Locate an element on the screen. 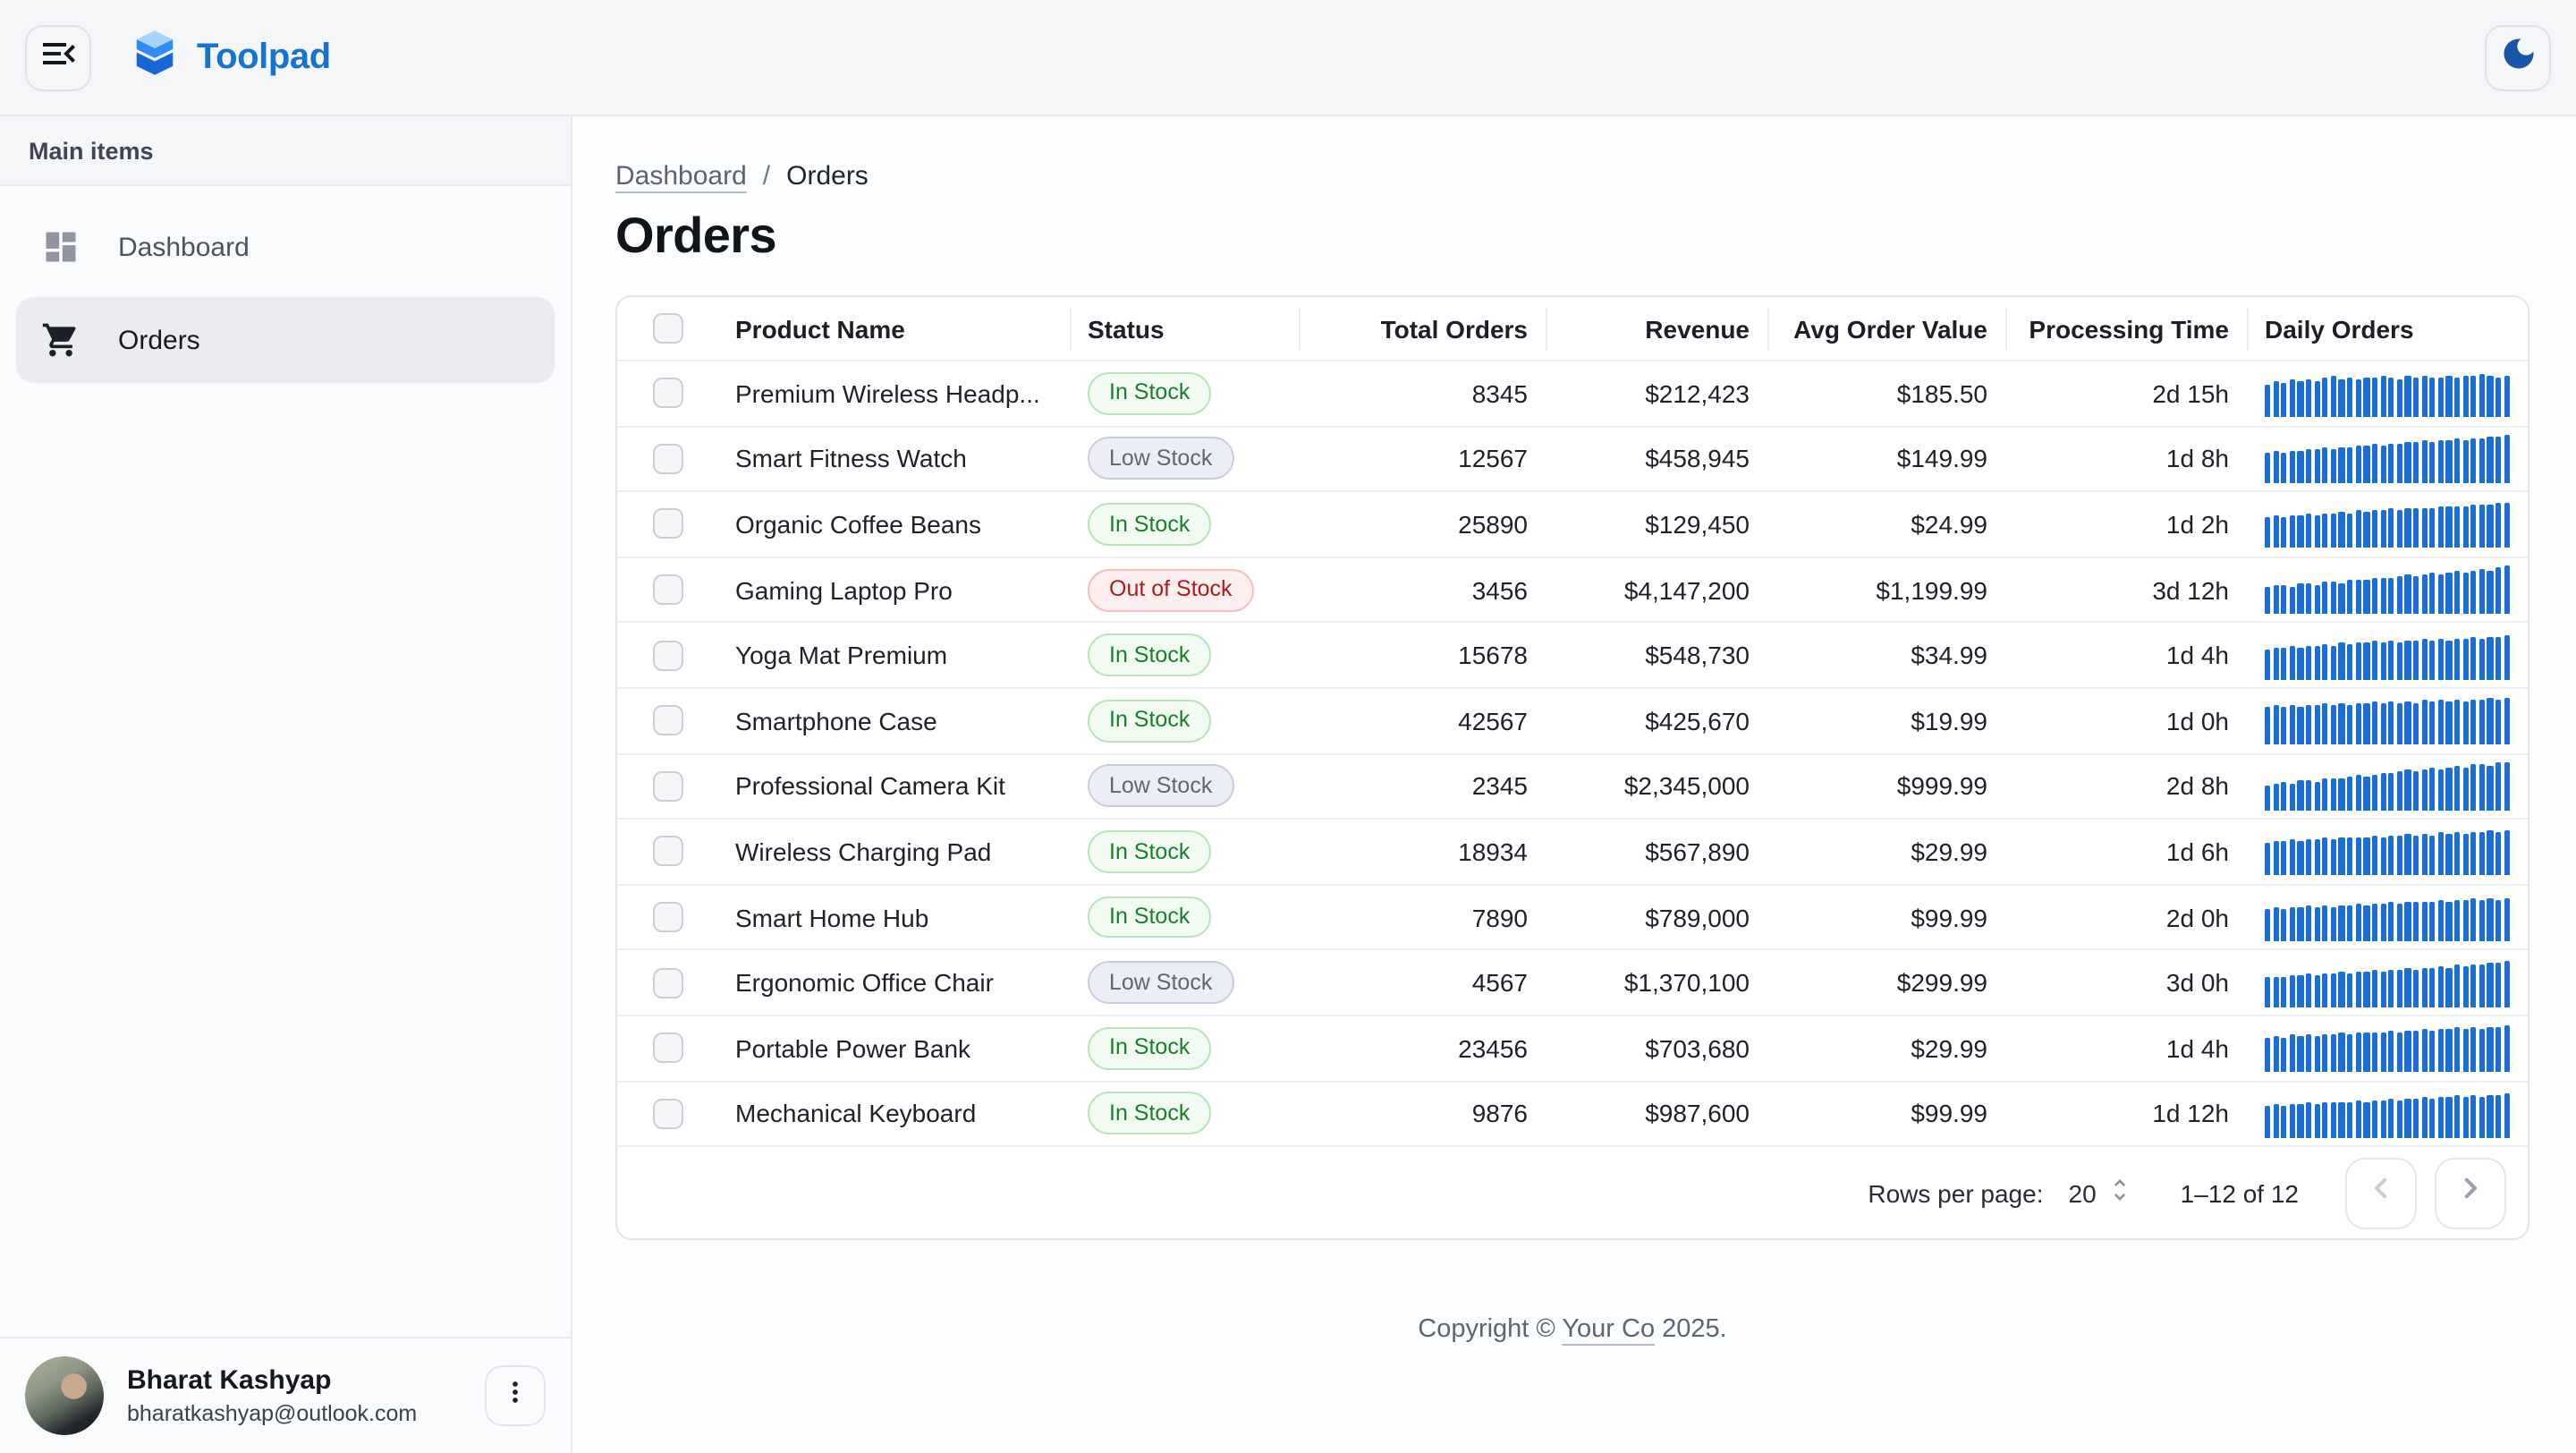 The image size is (2576, 1453). product-name-cell: Gaming Laptop Pro is located at coordinates (844, 590).